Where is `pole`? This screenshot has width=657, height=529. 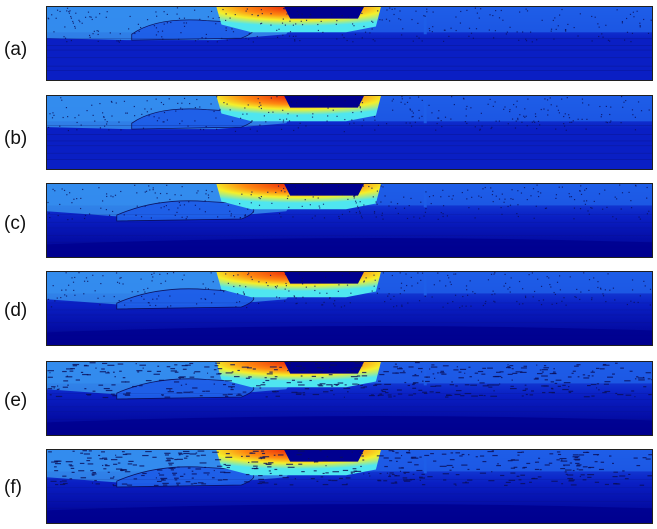
pole is located at coordinates (425, 284).